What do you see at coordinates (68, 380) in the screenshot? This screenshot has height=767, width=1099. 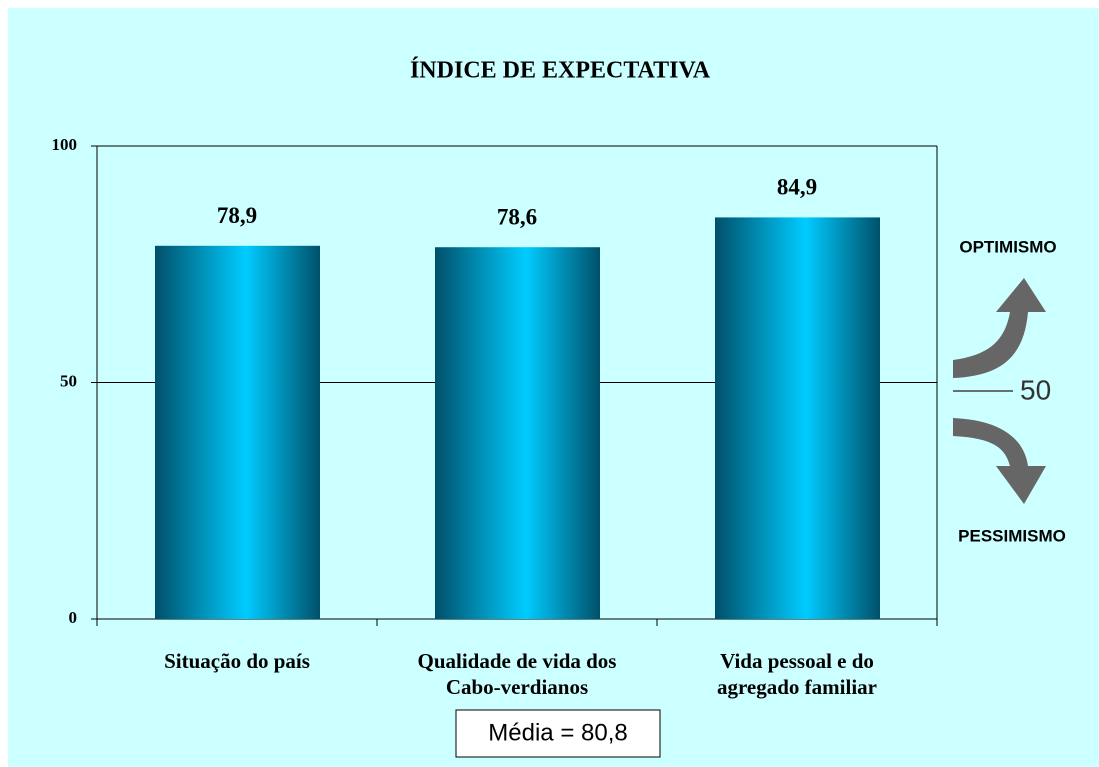 I see `y-tick-label: 50` at bounding box center [68, 380].